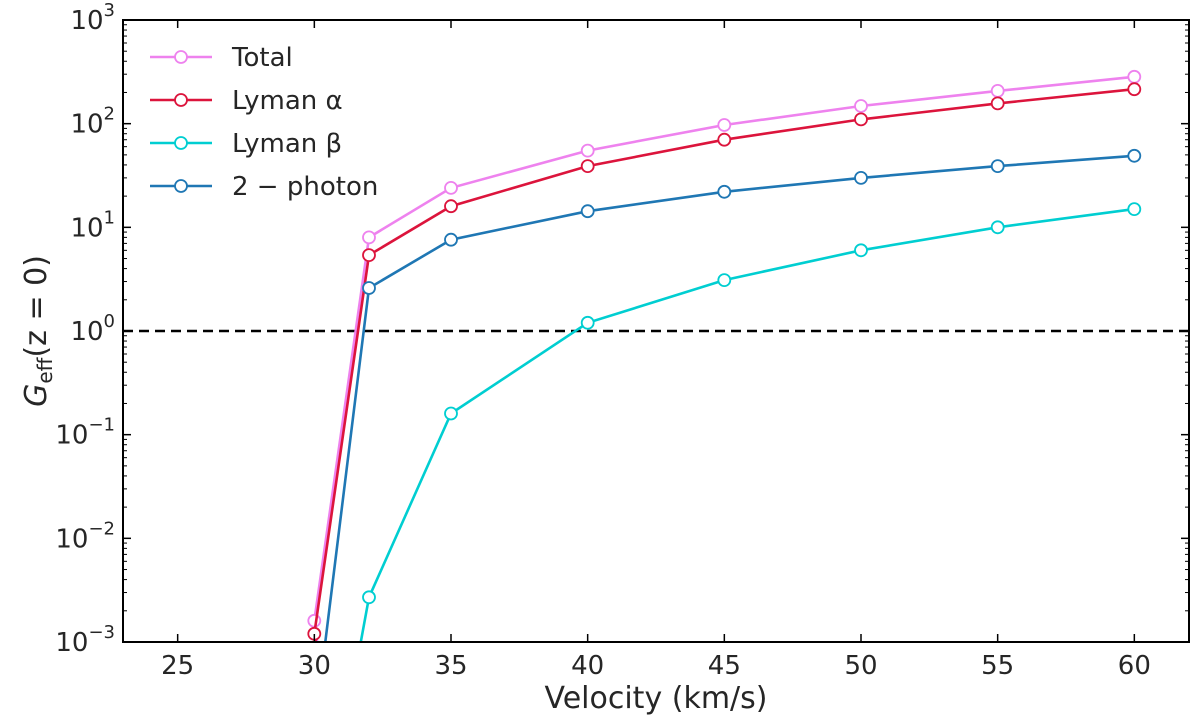  What do you see at coordinates (656, 698) in the screenshot?
I see `x-axis-title: Velocity (km/s)` at bounding box center [656, 698].